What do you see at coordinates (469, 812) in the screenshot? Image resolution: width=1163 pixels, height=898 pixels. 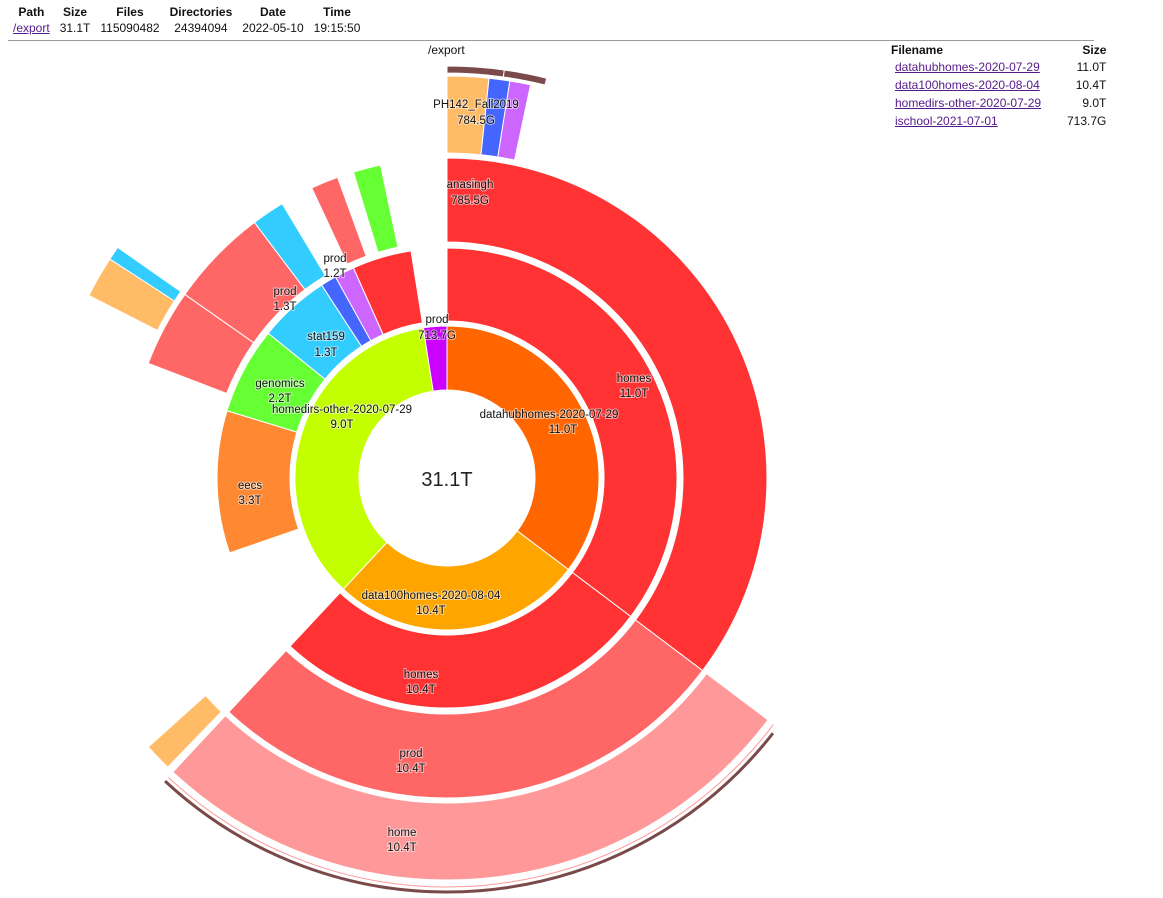 I see `segment-rim-home` at bounding box center [469, 812].